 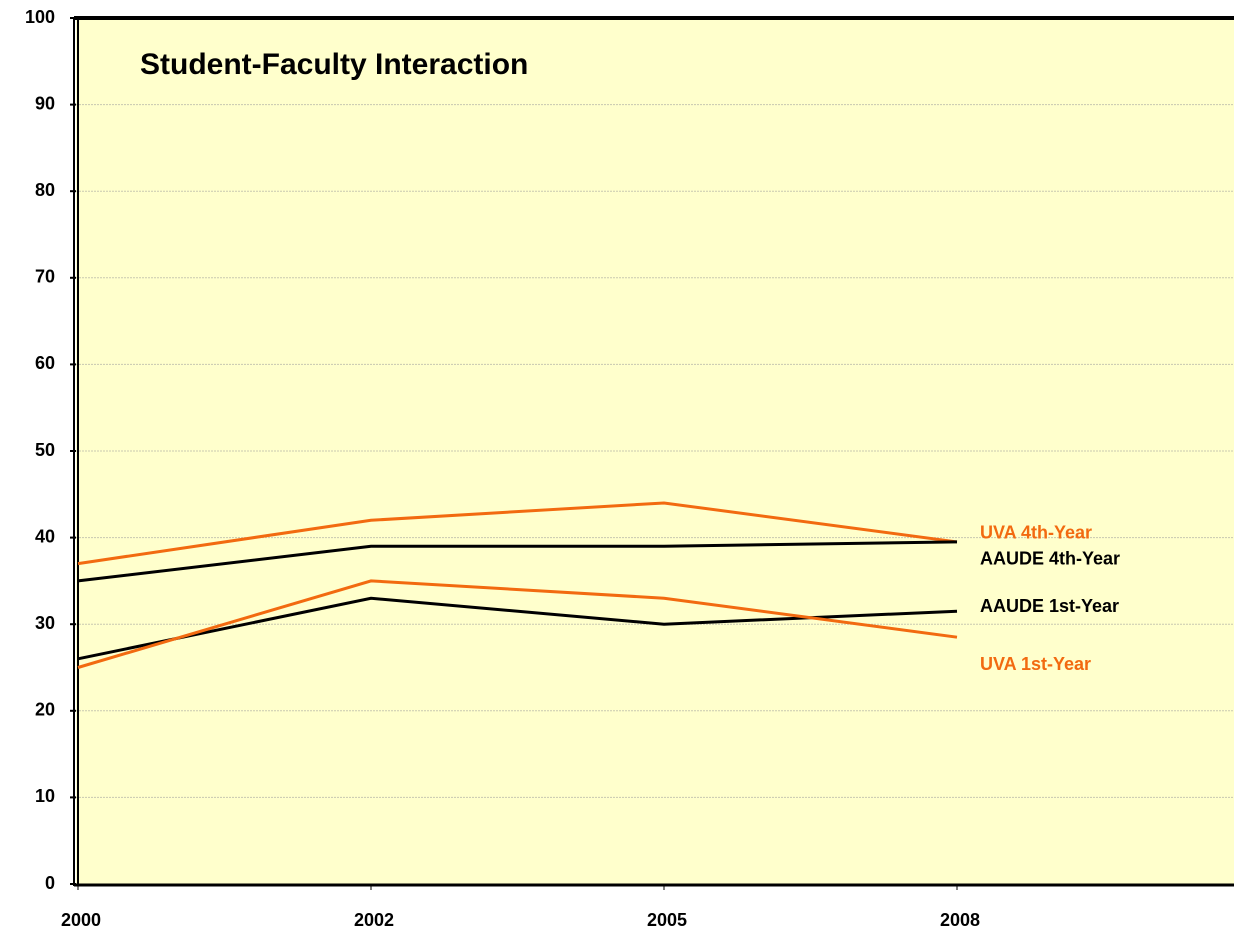 I want to click on y-tick-label: 30, so click(x=45, y=623).